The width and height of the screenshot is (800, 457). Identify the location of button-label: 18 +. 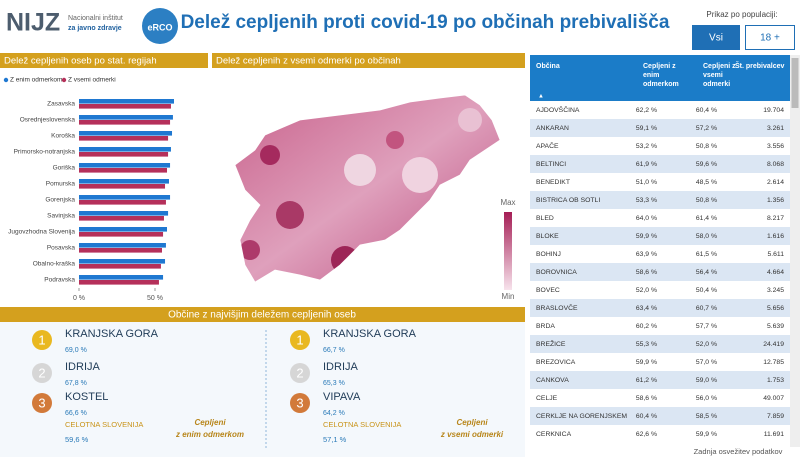
(770, 38).